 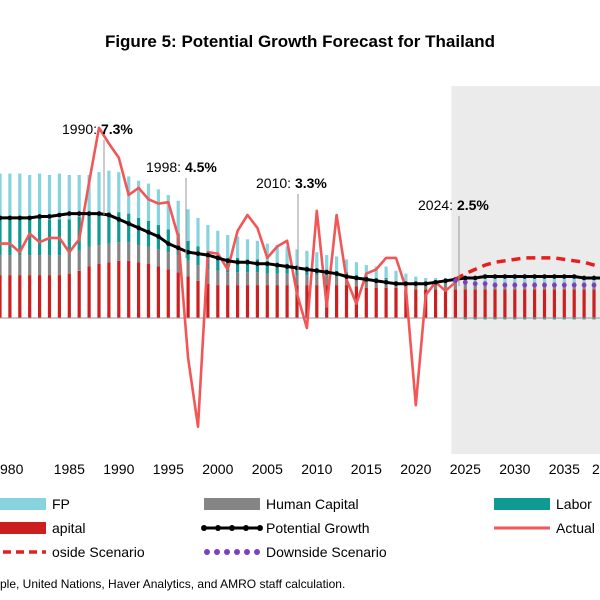 What do you see at coordinates (465, 469) in the screenshot?
I see `x-tick-2025: 2025` at bounding box center [465, 469].